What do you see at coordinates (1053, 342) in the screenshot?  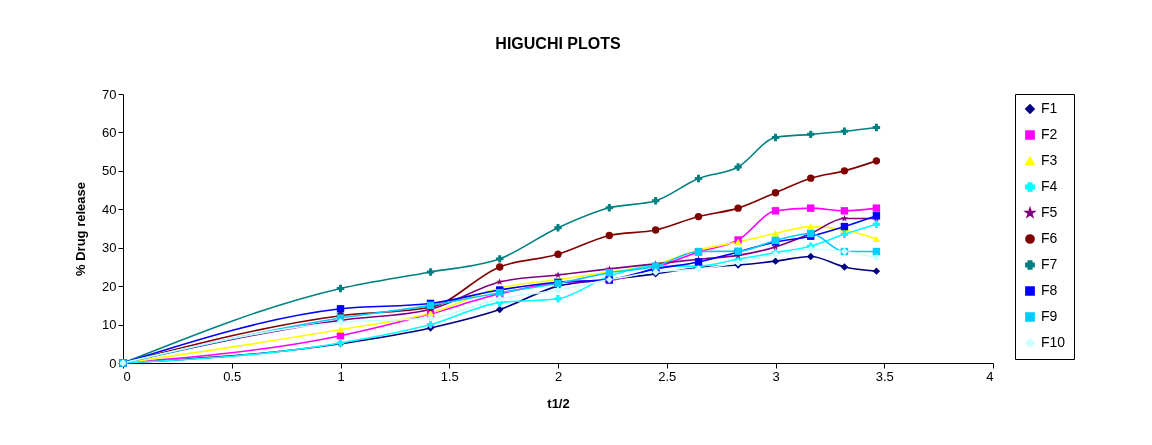 I see `legend-label: F10` at bounding box center [1053, 342].